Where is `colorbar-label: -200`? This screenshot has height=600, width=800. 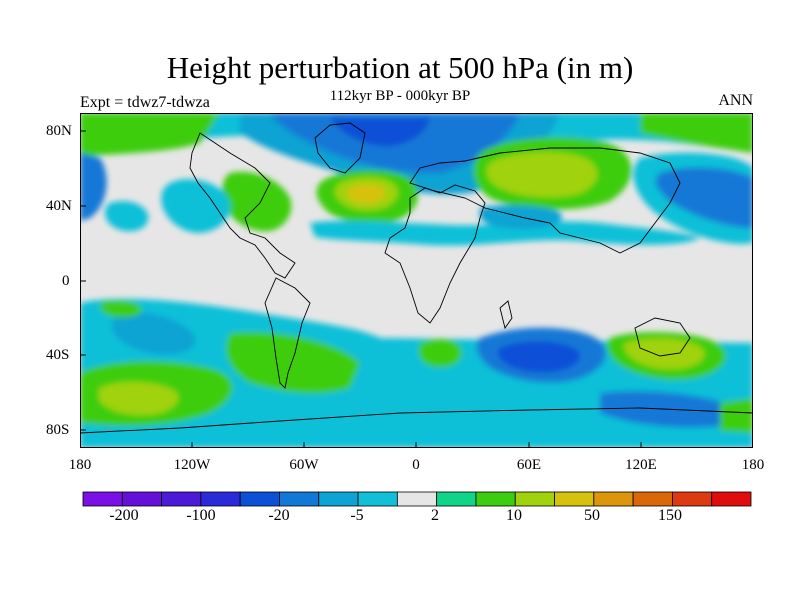 colorbar-label: -200 is located at coordinates (124, 515).